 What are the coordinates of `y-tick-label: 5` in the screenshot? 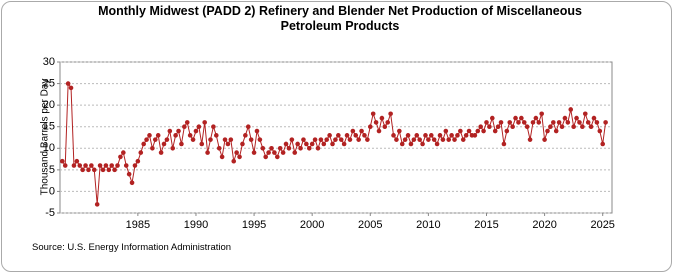 It's located at (52, 170).